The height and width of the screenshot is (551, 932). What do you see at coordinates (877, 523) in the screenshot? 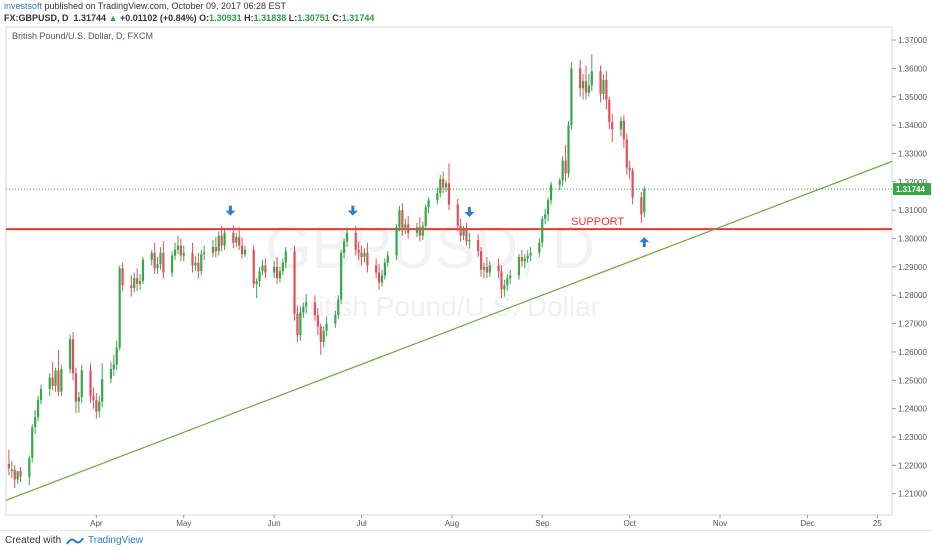
I see `x-tick-label: 25` at bounding box center [877, 523].